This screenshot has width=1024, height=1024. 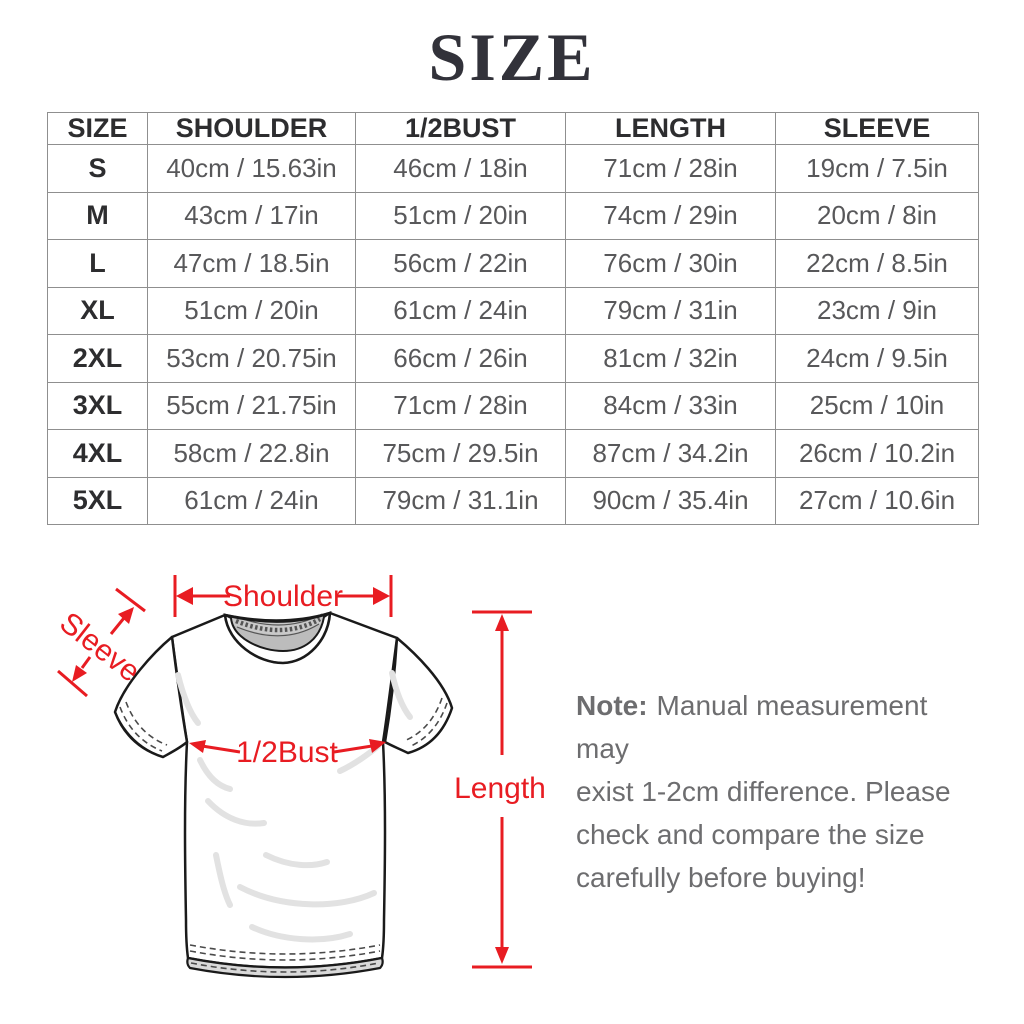 I want to click on size-cell: 4XL, so click(x=97, y=453).